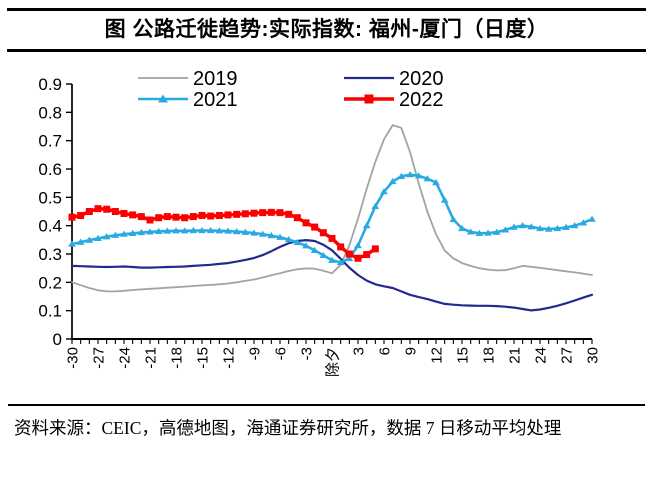 This screenshot has width=653, height=478. I want to click on x-tick-label: -27, so click(99, 358).